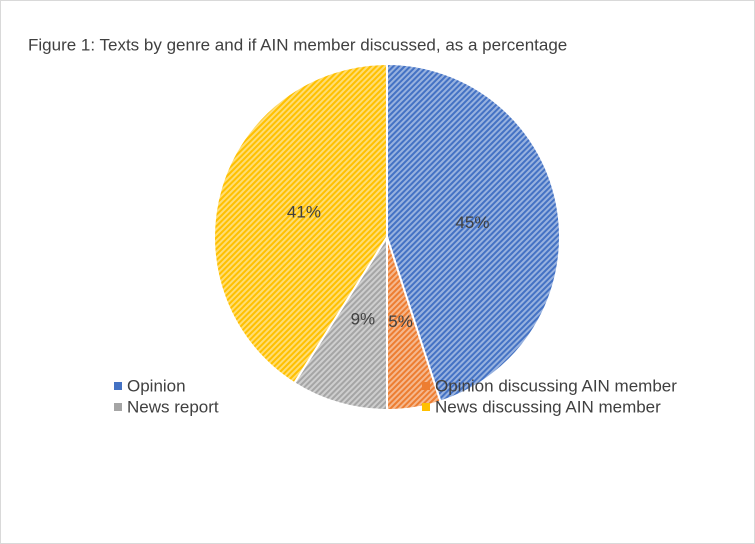  What do you see at coordinates (472, 222) in the screenshot?
I see `data-label: 45%` at bounding box center [472, 222].